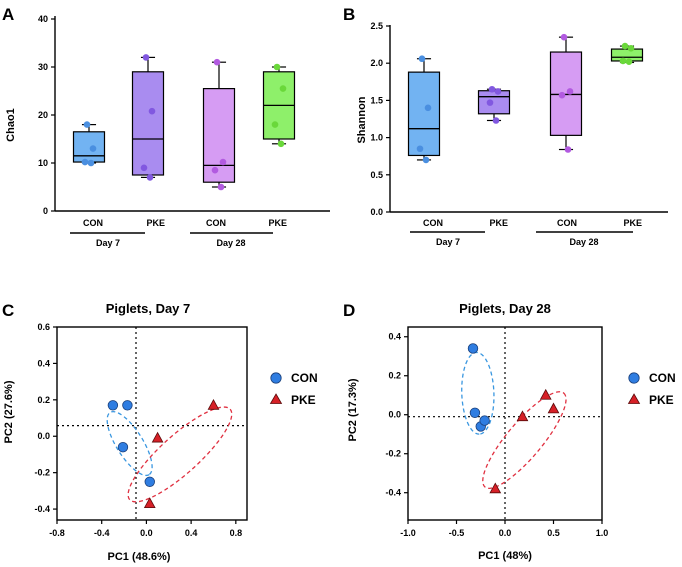 The width and height of the screenshot is (682, 567). What do you see at coordinates (236, 533) in the screenshot?
I see `x-tick-label: 0.8` at bounding box center [236, 533].